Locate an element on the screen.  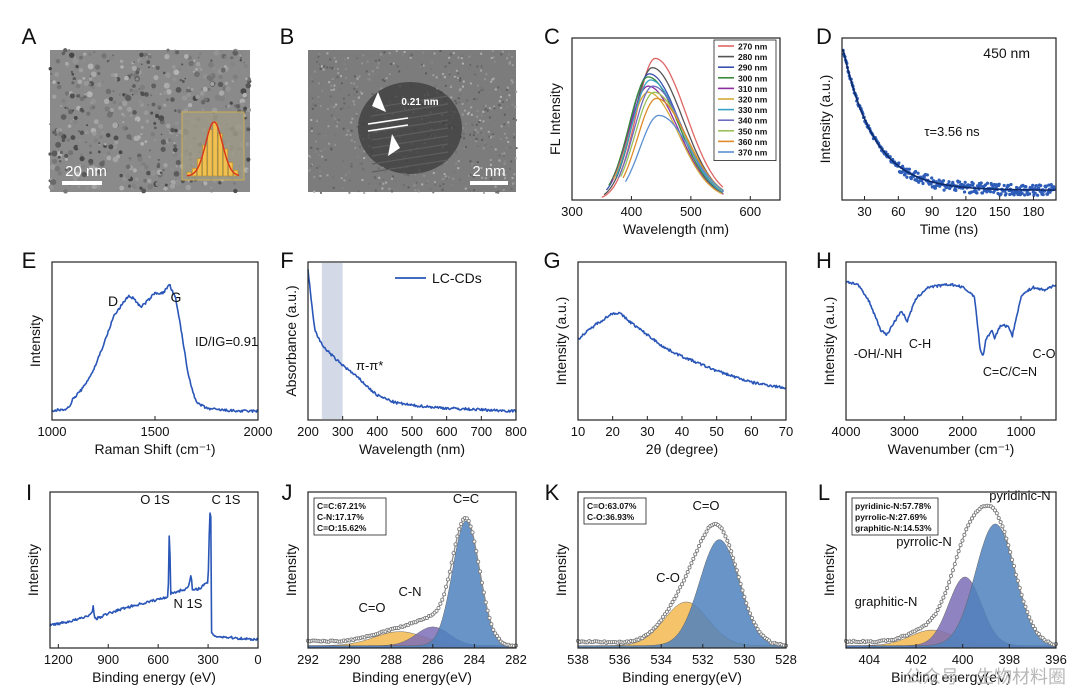
xps-peak-label: N 1S is located at coordinates (188, 603).